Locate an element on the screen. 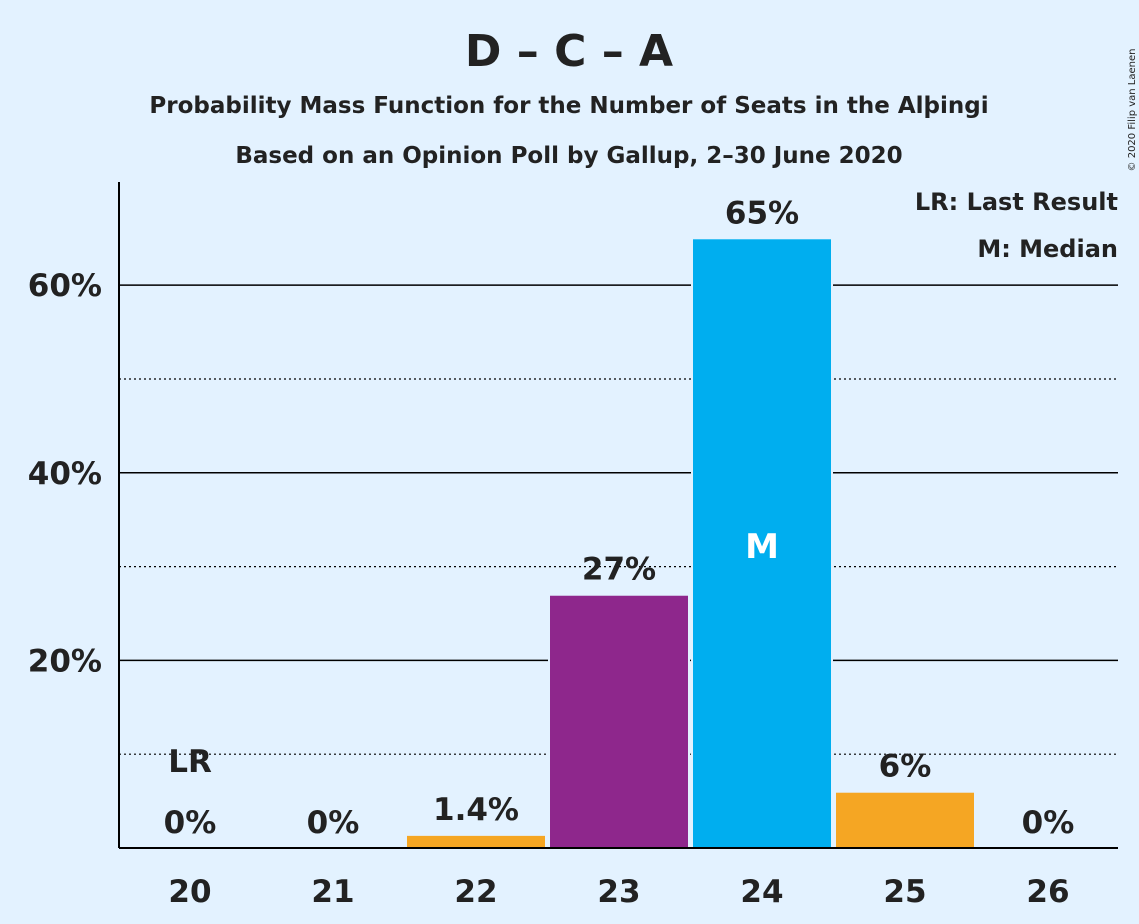 Image resolution: width=1139 pixels, height=924 pixels. median-marker: M is located at coordinates (762, 547).